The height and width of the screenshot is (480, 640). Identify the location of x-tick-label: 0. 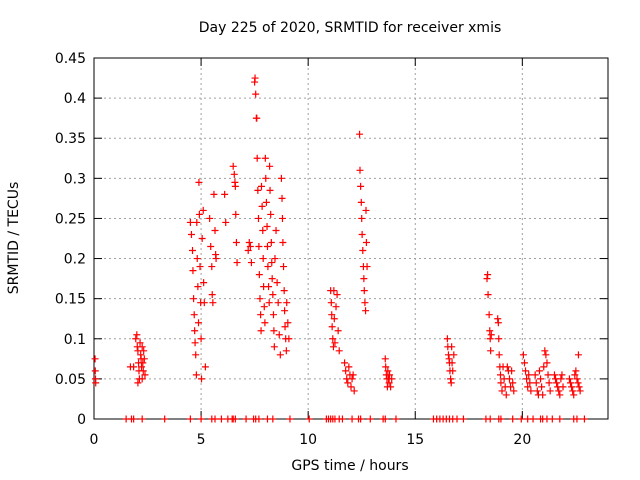
(94, 440).